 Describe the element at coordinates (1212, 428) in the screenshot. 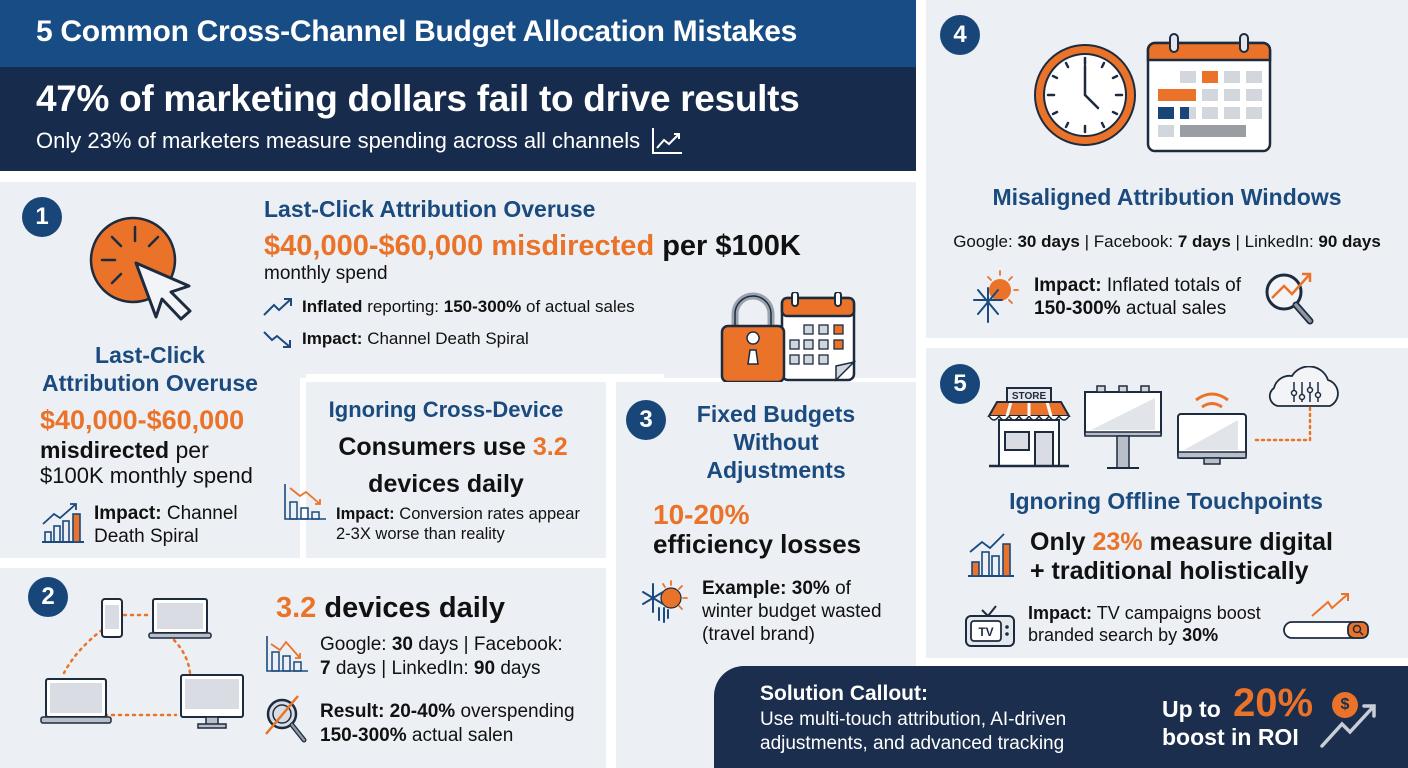

I see `connected-tv-icon` at that location.